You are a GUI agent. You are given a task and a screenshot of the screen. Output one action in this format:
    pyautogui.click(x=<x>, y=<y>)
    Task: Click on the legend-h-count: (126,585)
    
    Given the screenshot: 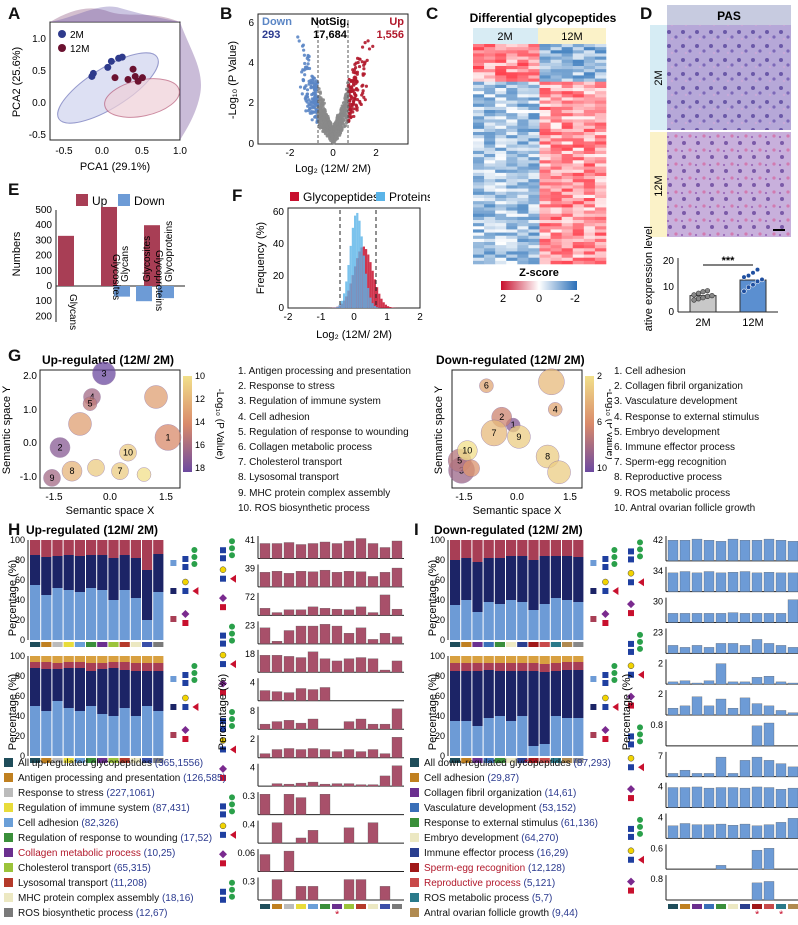 What is the action you would take?
    pyautogui.click(x=204, y=778)
    